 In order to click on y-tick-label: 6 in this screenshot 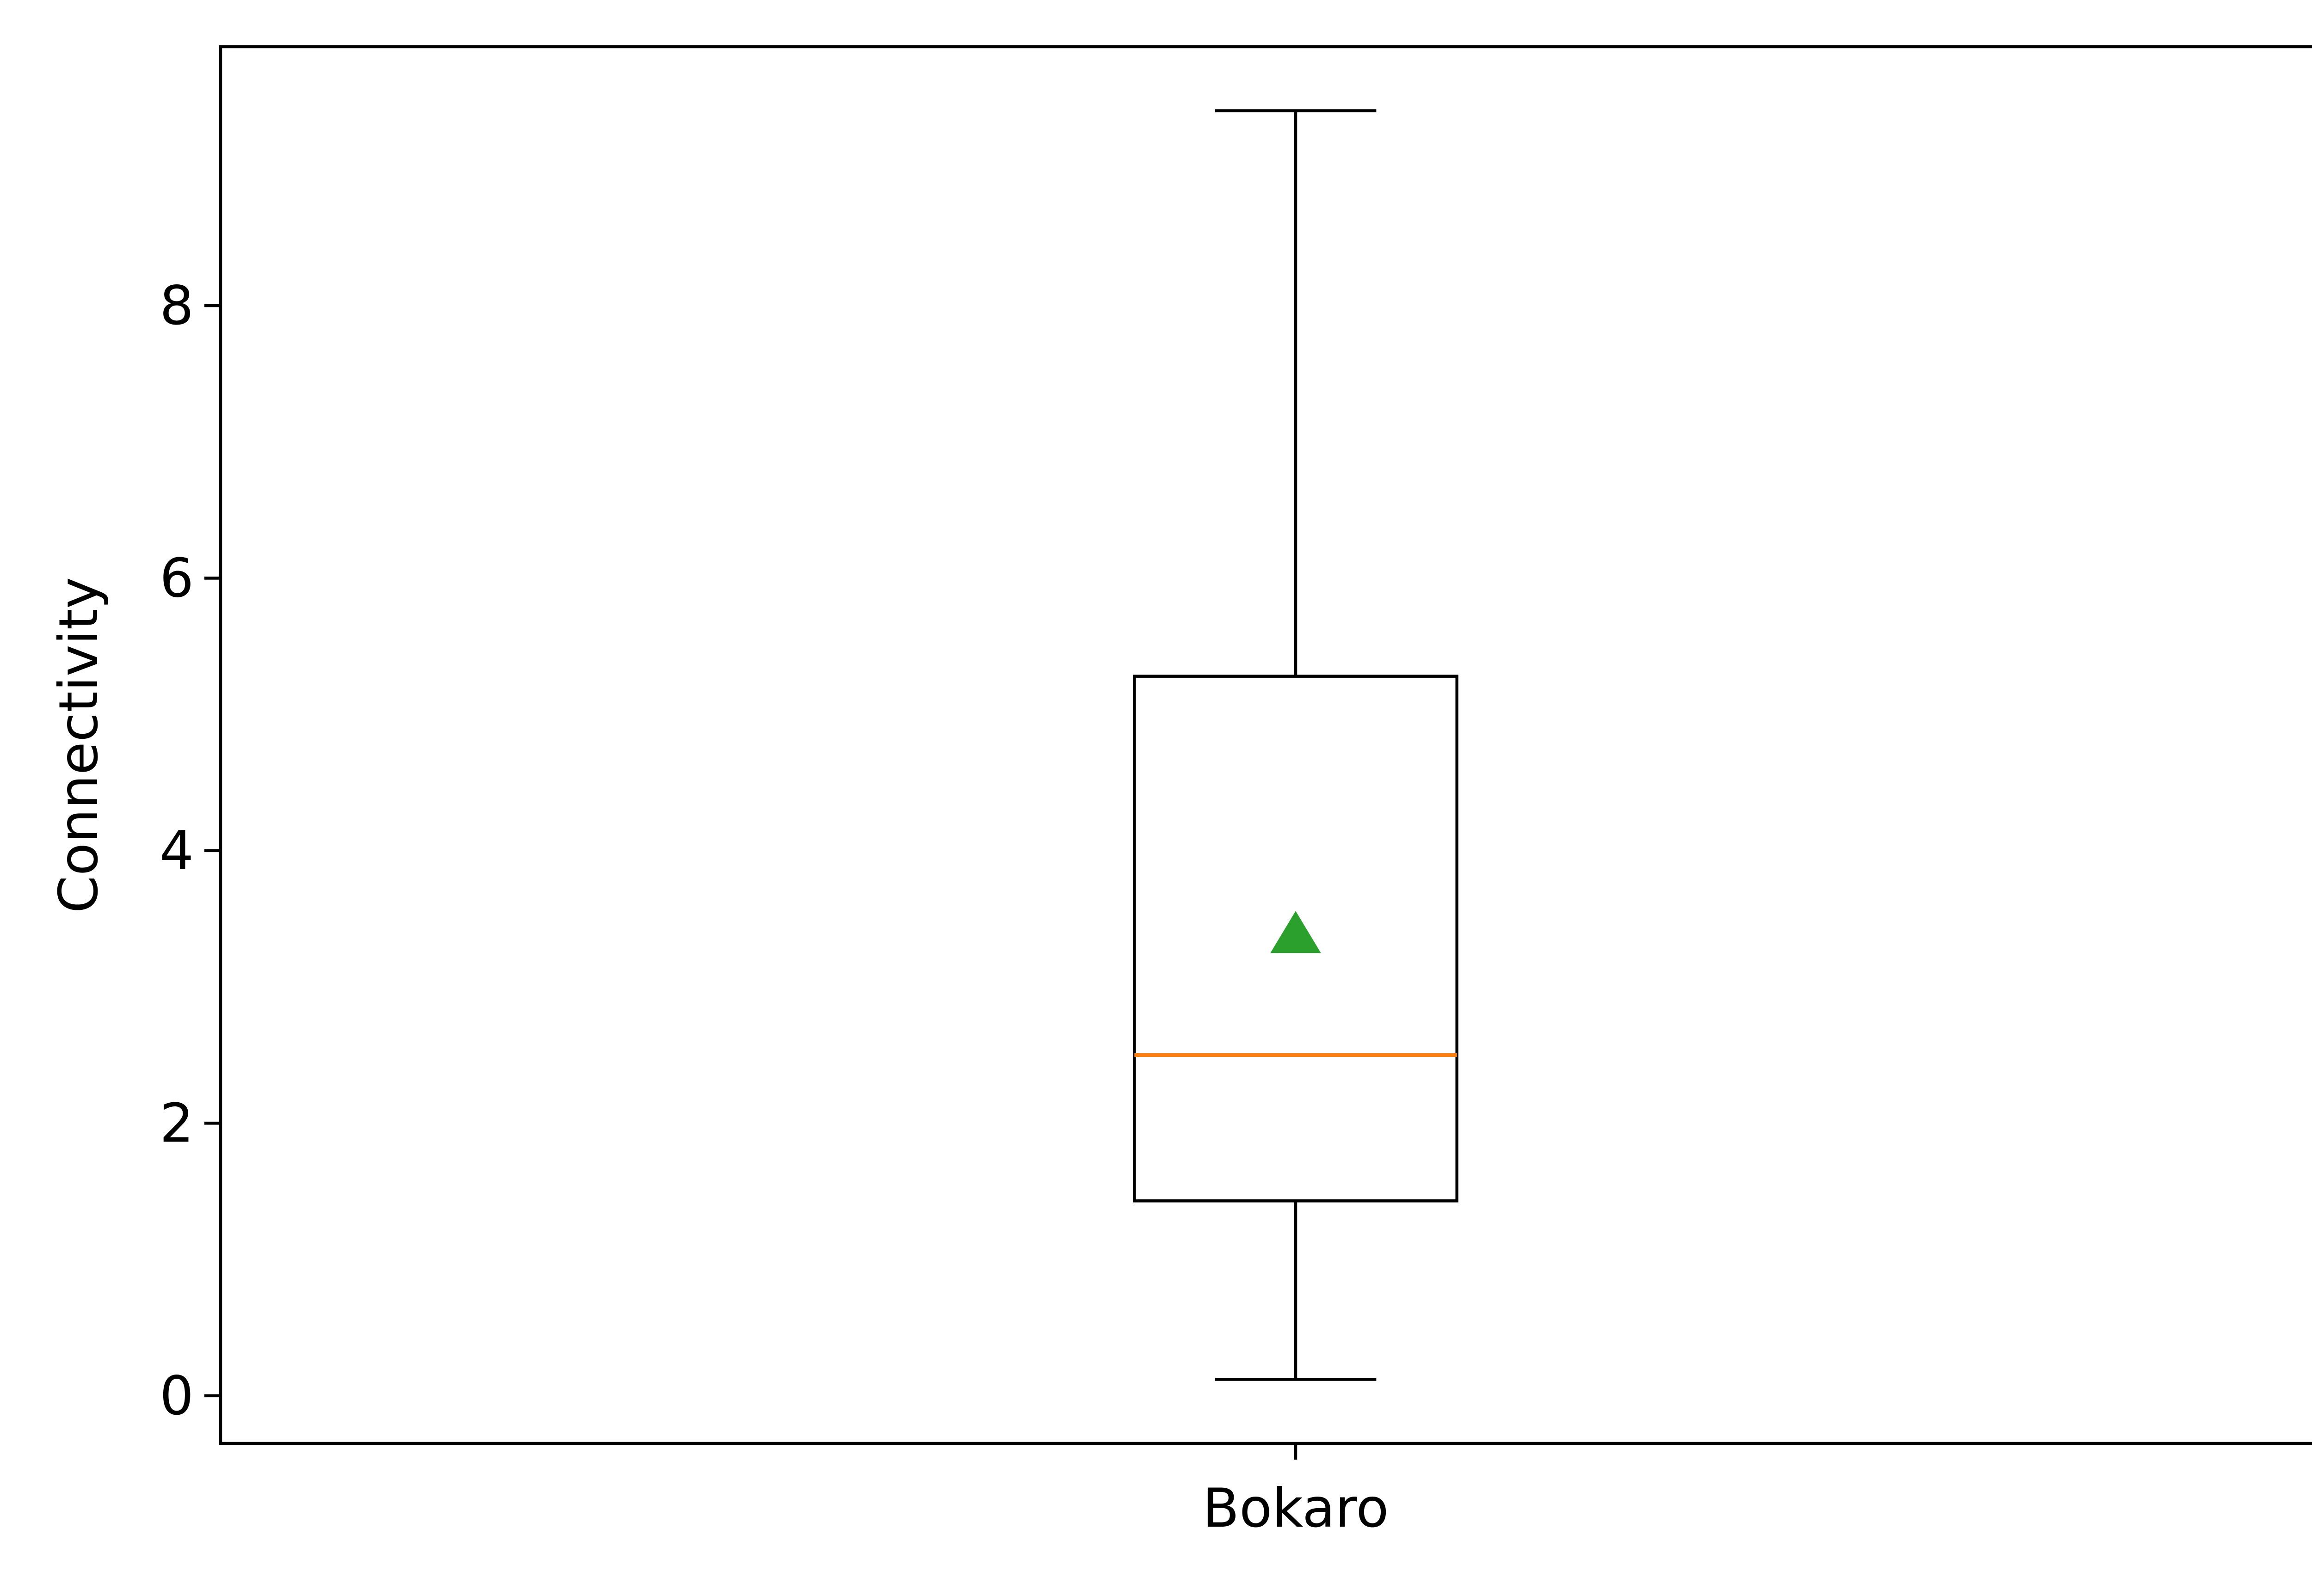, I will do `click(177, 578)`.